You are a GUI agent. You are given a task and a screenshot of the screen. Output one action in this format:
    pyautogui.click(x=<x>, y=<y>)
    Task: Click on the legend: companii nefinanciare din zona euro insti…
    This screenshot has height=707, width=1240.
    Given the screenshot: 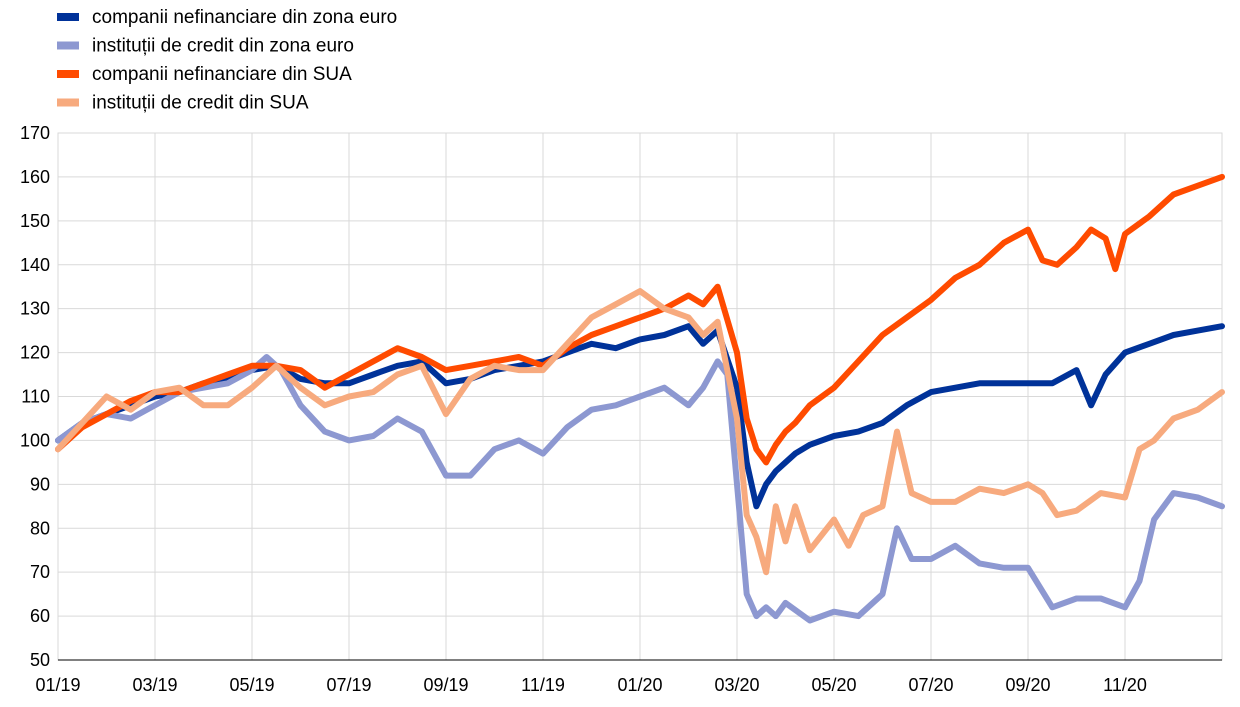 What is the action you would take?
    pyautogui.click(x=227, y=60)
    